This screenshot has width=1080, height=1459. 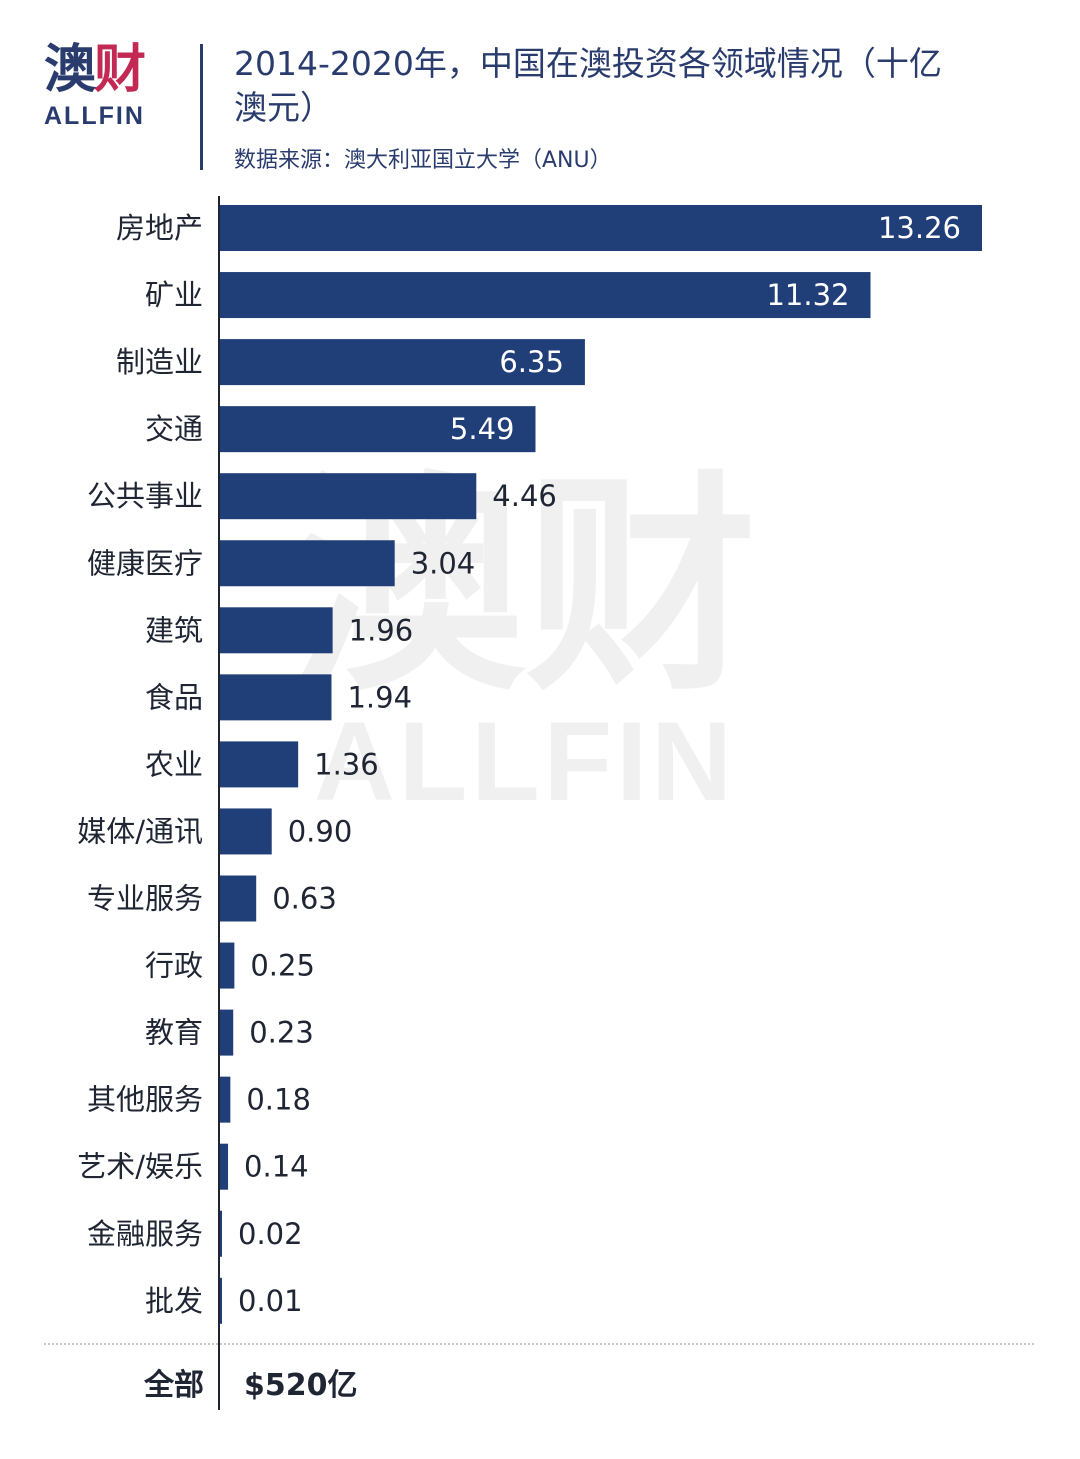 I want to click on data-source-note: 数据来源：澳大利亚国立大学（ANU）, so click(x=423, y=160).